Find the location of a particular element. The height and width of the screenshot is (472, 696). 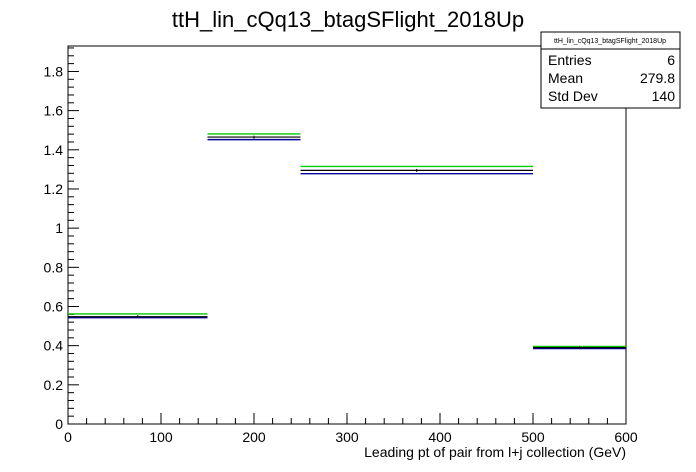

x-tick-label: 400 is located at coordinates (440, 437).